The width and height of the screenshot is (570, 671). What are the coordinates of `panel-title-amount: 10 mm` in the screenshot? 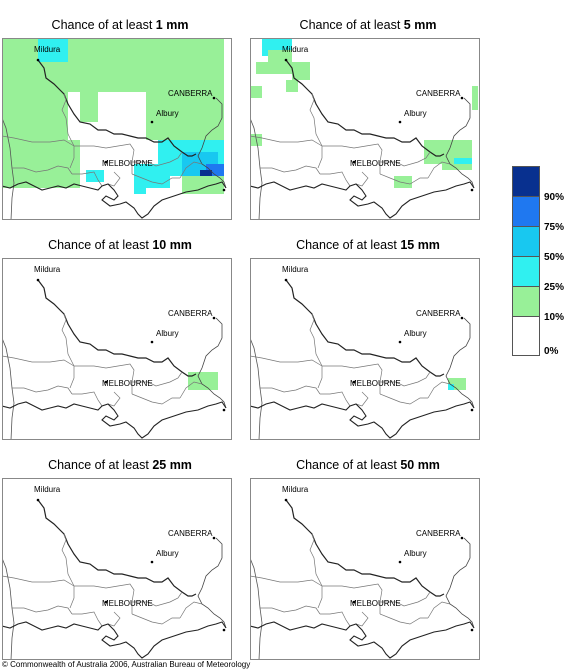 It's located at (172, 245).